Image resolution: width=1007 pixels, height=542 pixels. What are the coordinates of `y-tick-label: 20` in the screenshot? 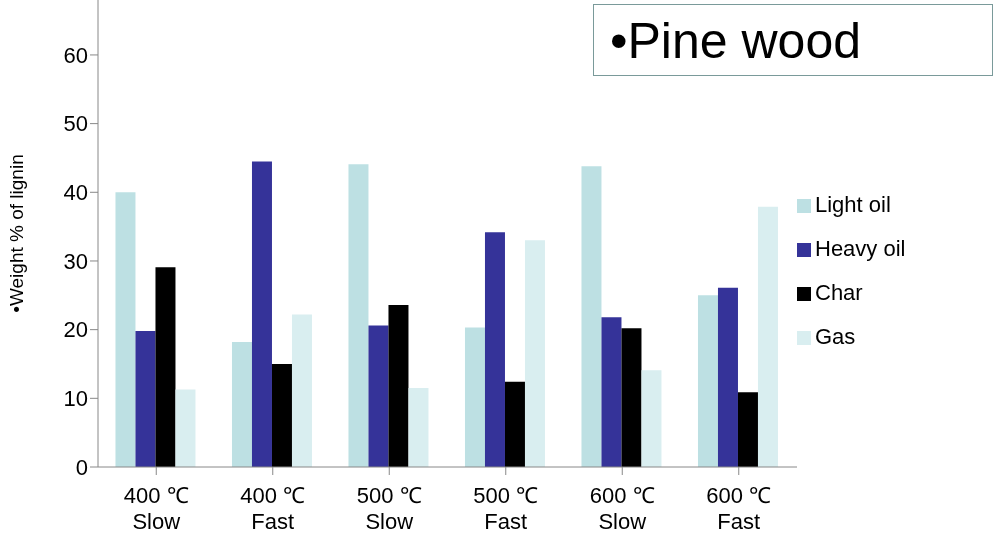 It's located at (75, 330).